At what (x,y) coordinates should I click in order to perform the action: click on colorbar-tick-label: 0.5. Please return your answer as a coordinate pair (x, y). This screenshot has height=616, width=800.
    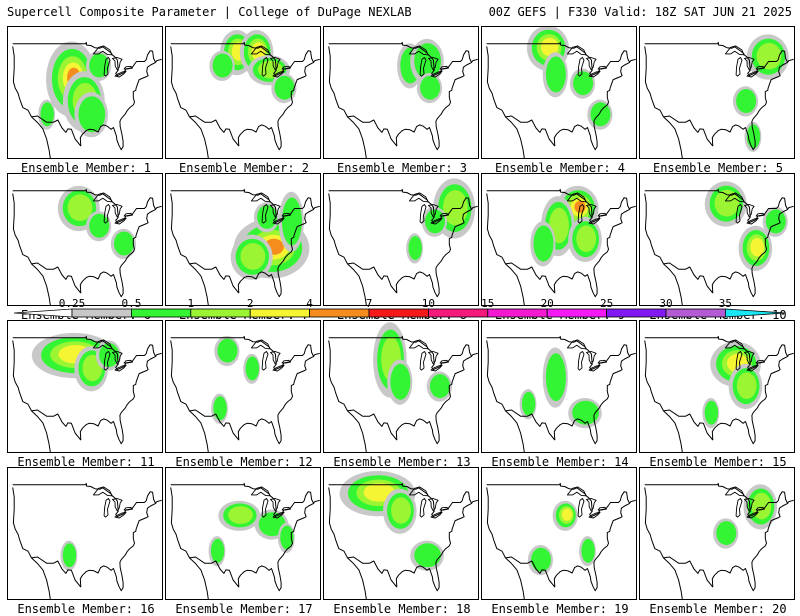
    Looking at the image, I should click on (131, 304).